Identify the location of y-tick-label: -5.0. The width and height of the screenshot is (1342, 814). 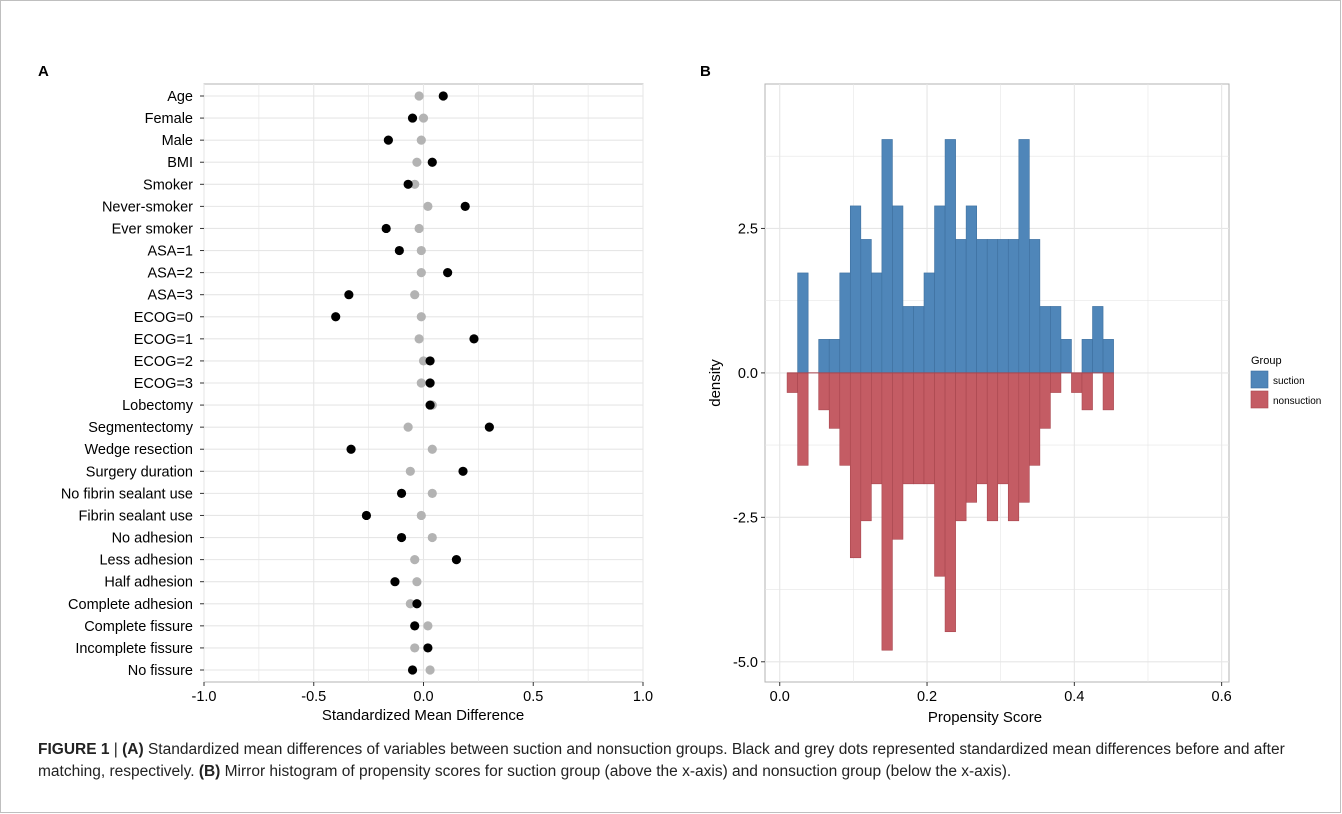
(745, 663).